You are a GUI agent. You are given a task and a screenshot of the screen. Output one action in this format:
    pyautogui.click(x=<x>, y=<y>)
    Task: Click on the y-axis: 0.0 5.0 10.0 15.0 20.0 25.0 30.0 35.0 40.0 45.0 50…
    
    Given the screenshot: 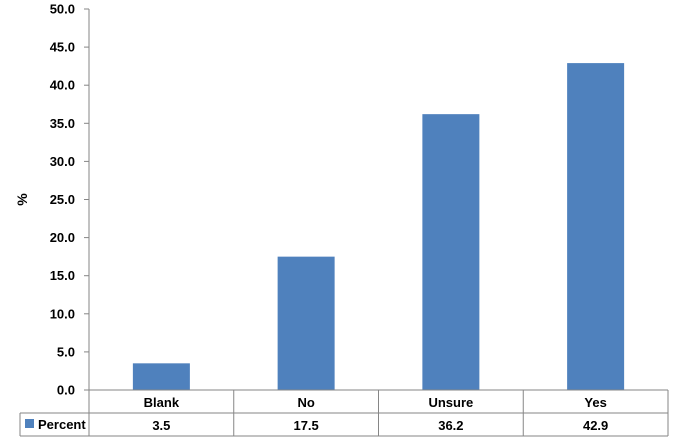 What is the action you would take?
    pyautogui.click(x=70, y=200)
    